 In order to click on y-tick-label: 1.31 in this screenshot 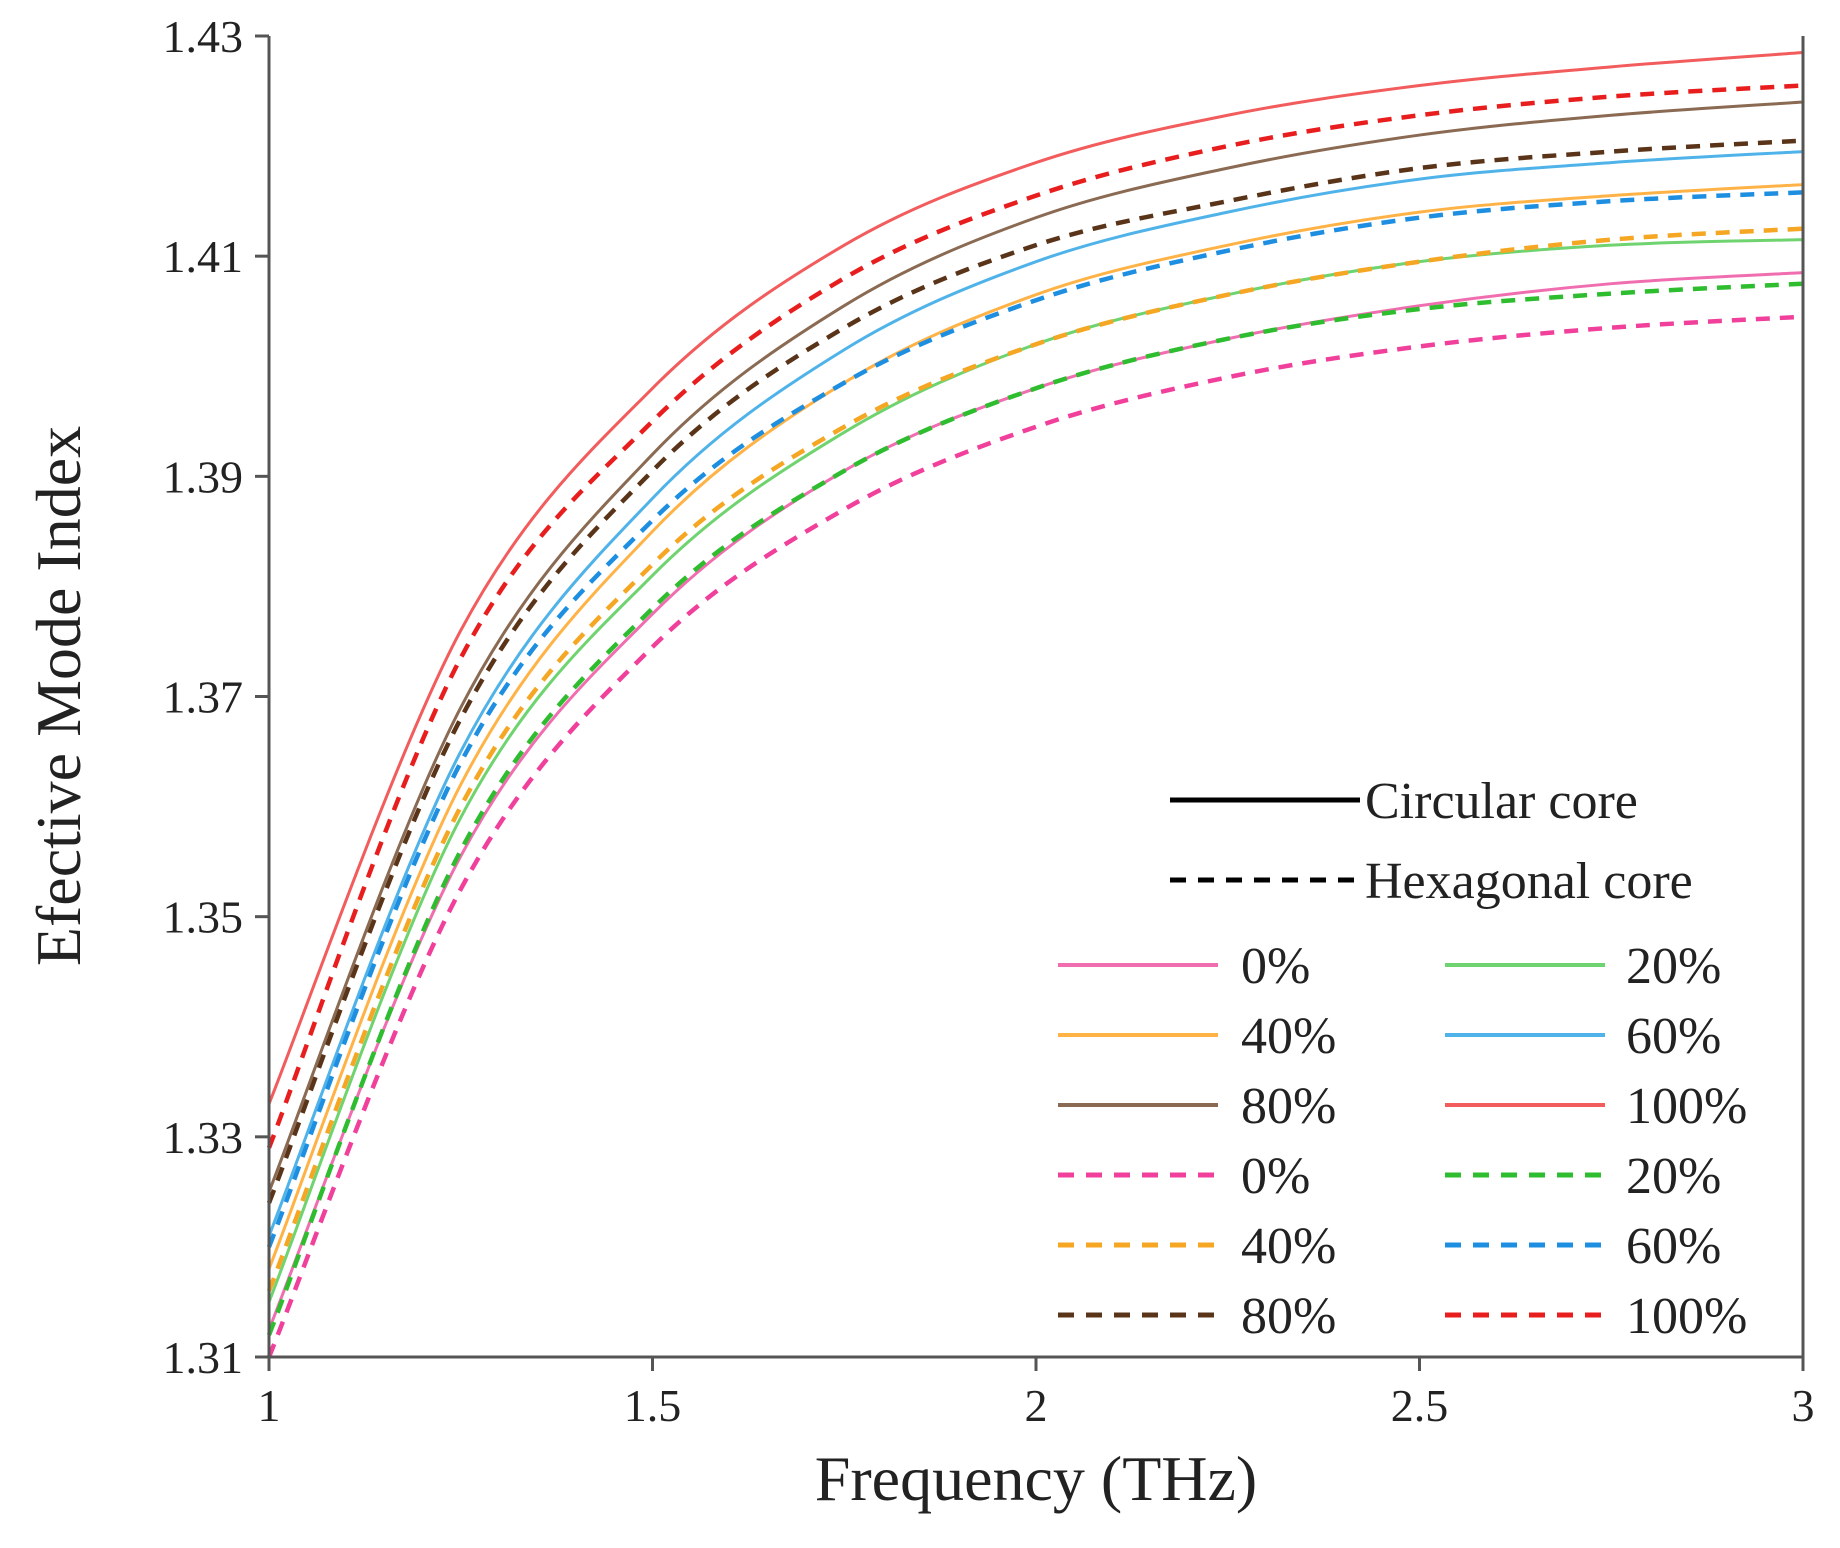, I will do `click(203, 1357)`.